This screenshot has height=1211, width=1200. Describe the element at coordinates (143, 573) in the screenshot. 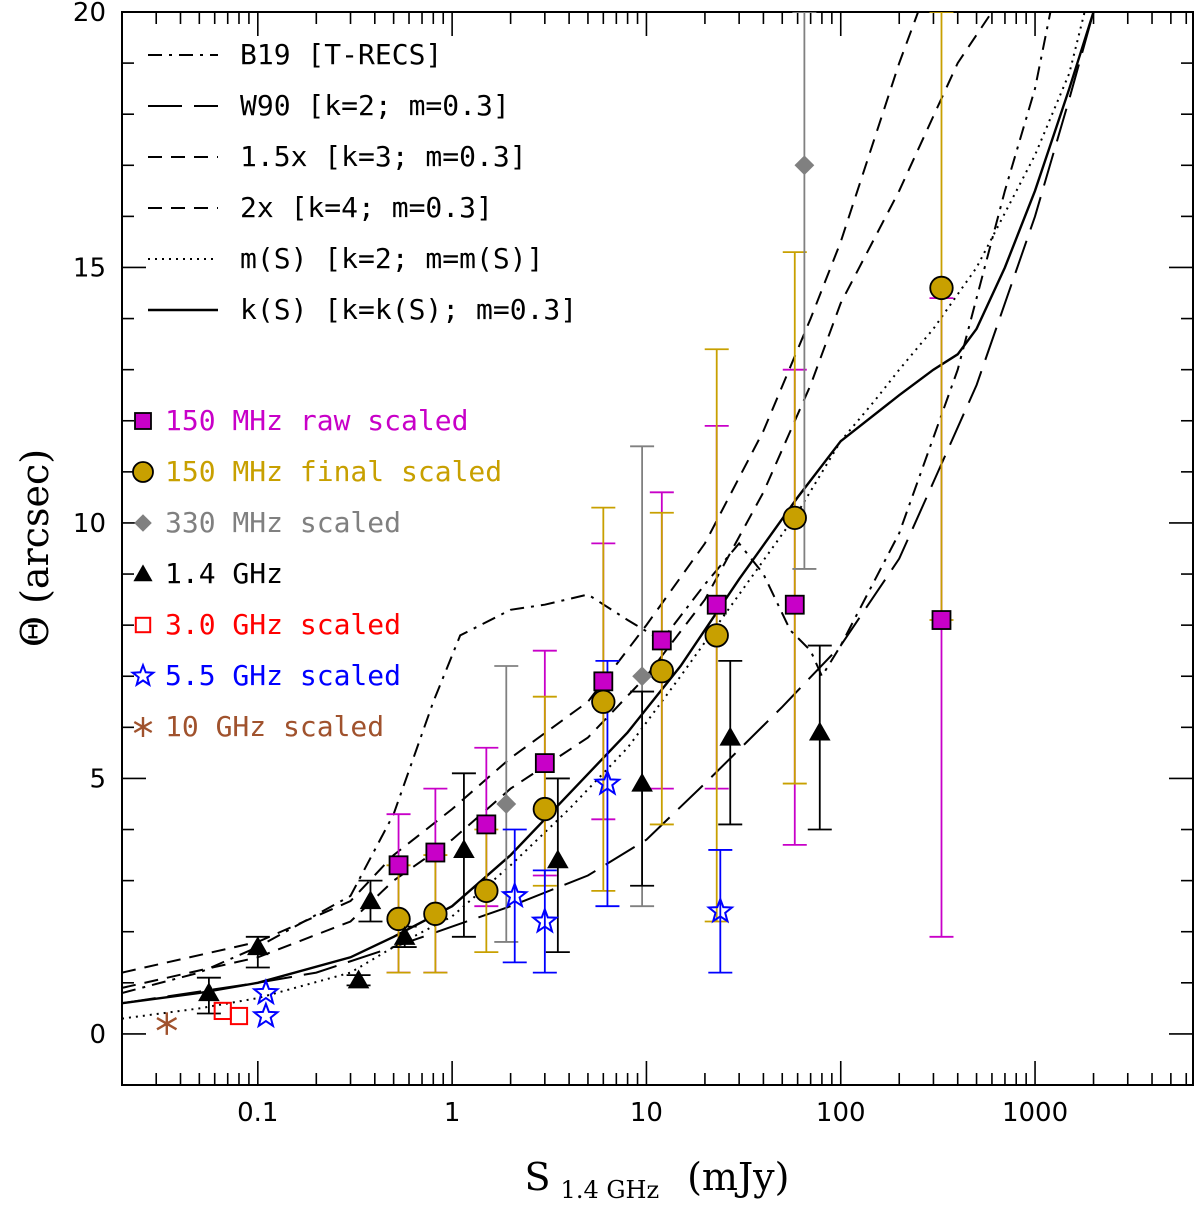

I see `legend-marker-1-4-ghz` at that location.